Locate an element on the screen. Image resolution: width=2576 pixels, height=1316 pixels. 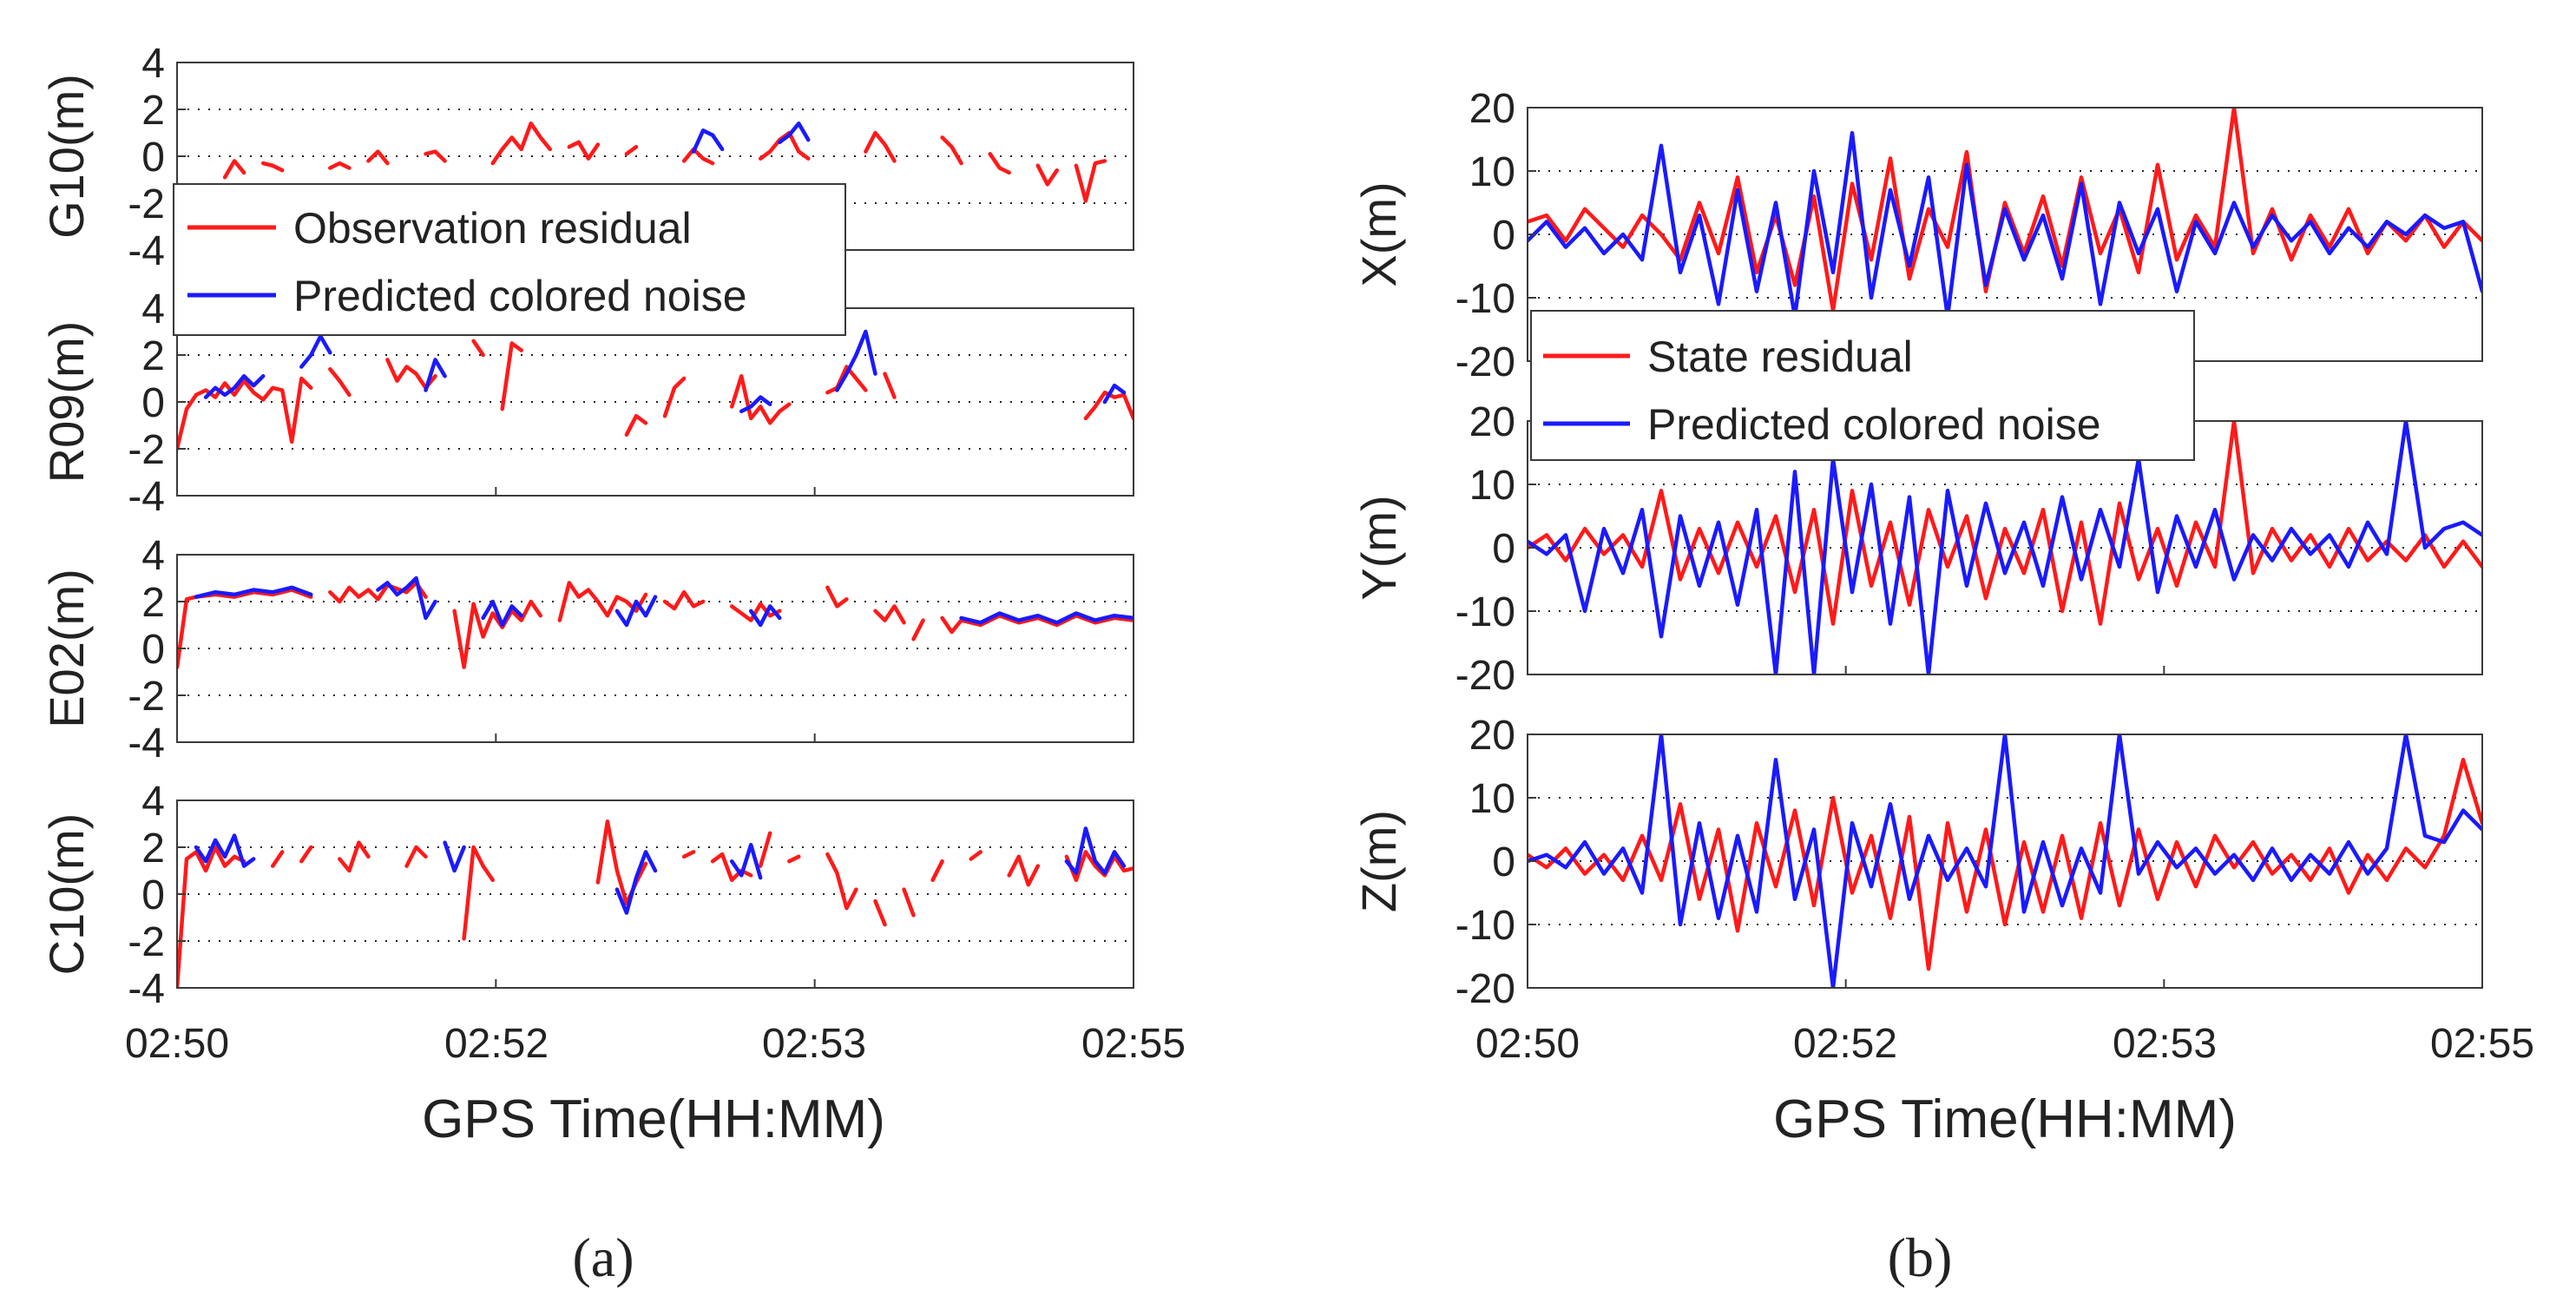
panel-a-xtick-4: 02:55 is located at coordinates (1133, 1044).